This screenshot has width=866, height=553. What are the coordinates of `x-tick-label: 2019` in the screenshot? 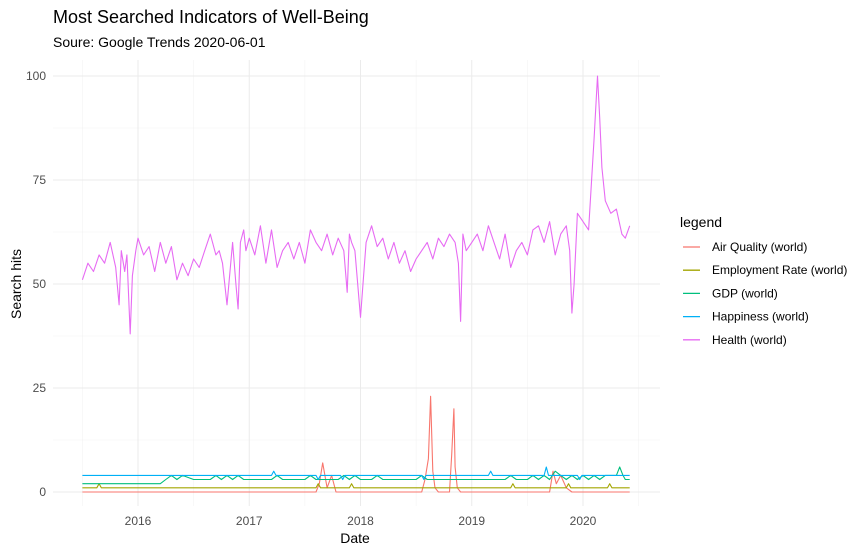 It's located at (471, 521).